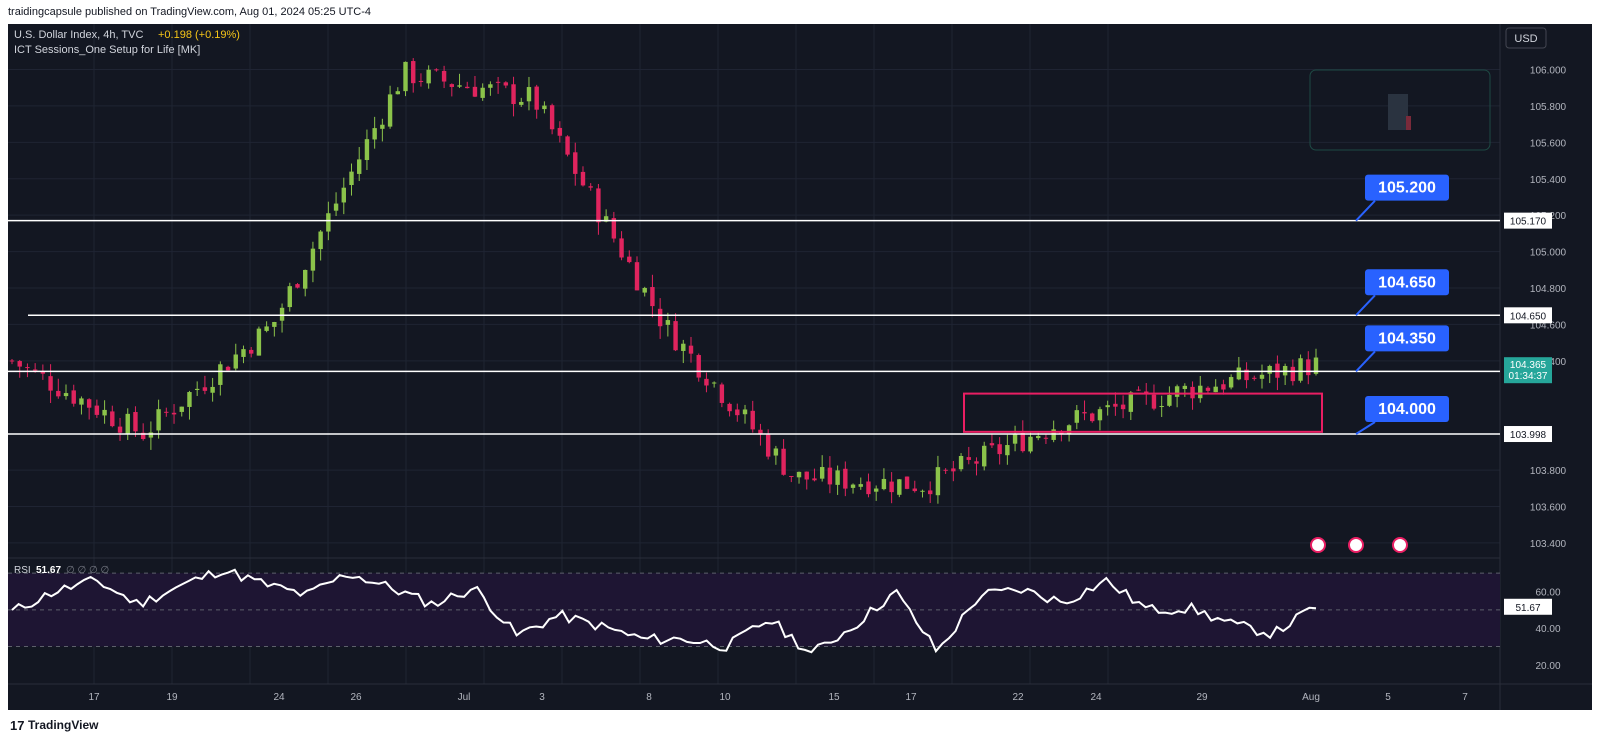 This screenshot has width=1600, height=740. I want to click on rsi-value-tag-bg, so click(1528, 606).